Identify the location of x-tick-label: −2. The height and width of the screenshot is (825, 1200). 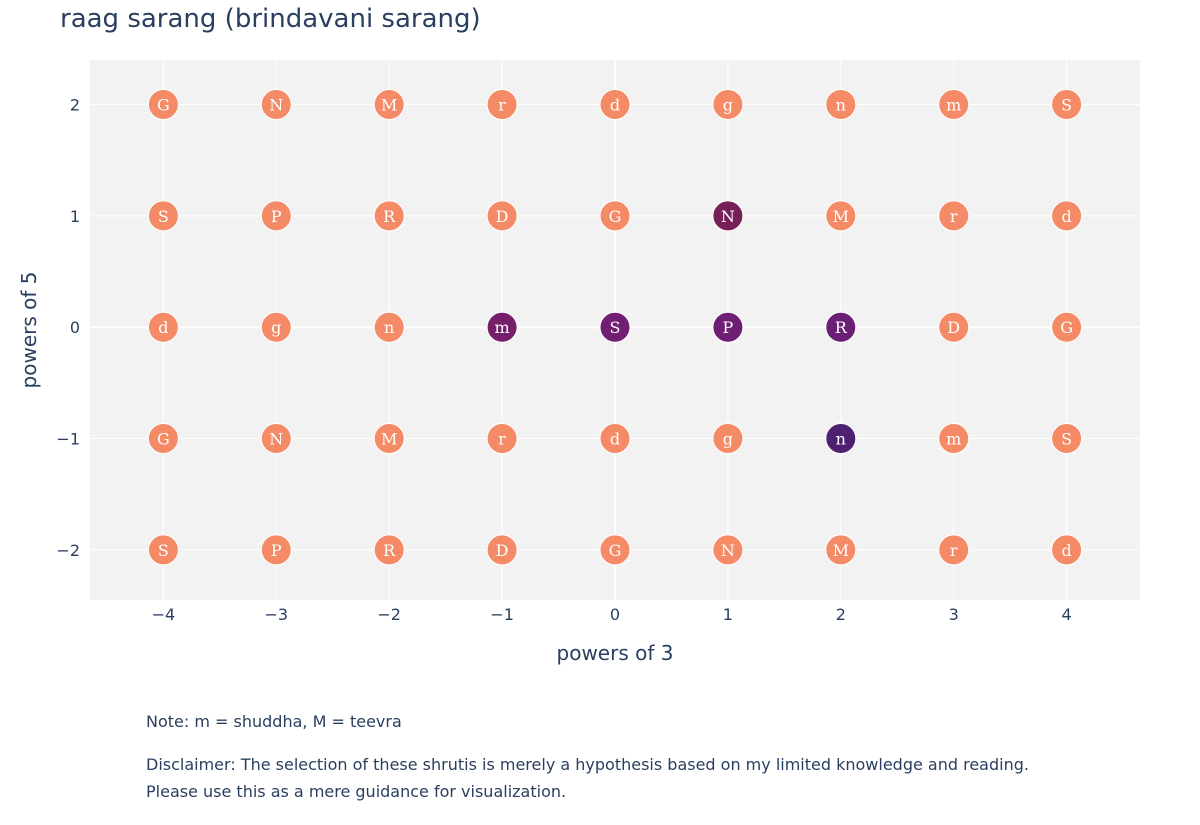
(389, 614).